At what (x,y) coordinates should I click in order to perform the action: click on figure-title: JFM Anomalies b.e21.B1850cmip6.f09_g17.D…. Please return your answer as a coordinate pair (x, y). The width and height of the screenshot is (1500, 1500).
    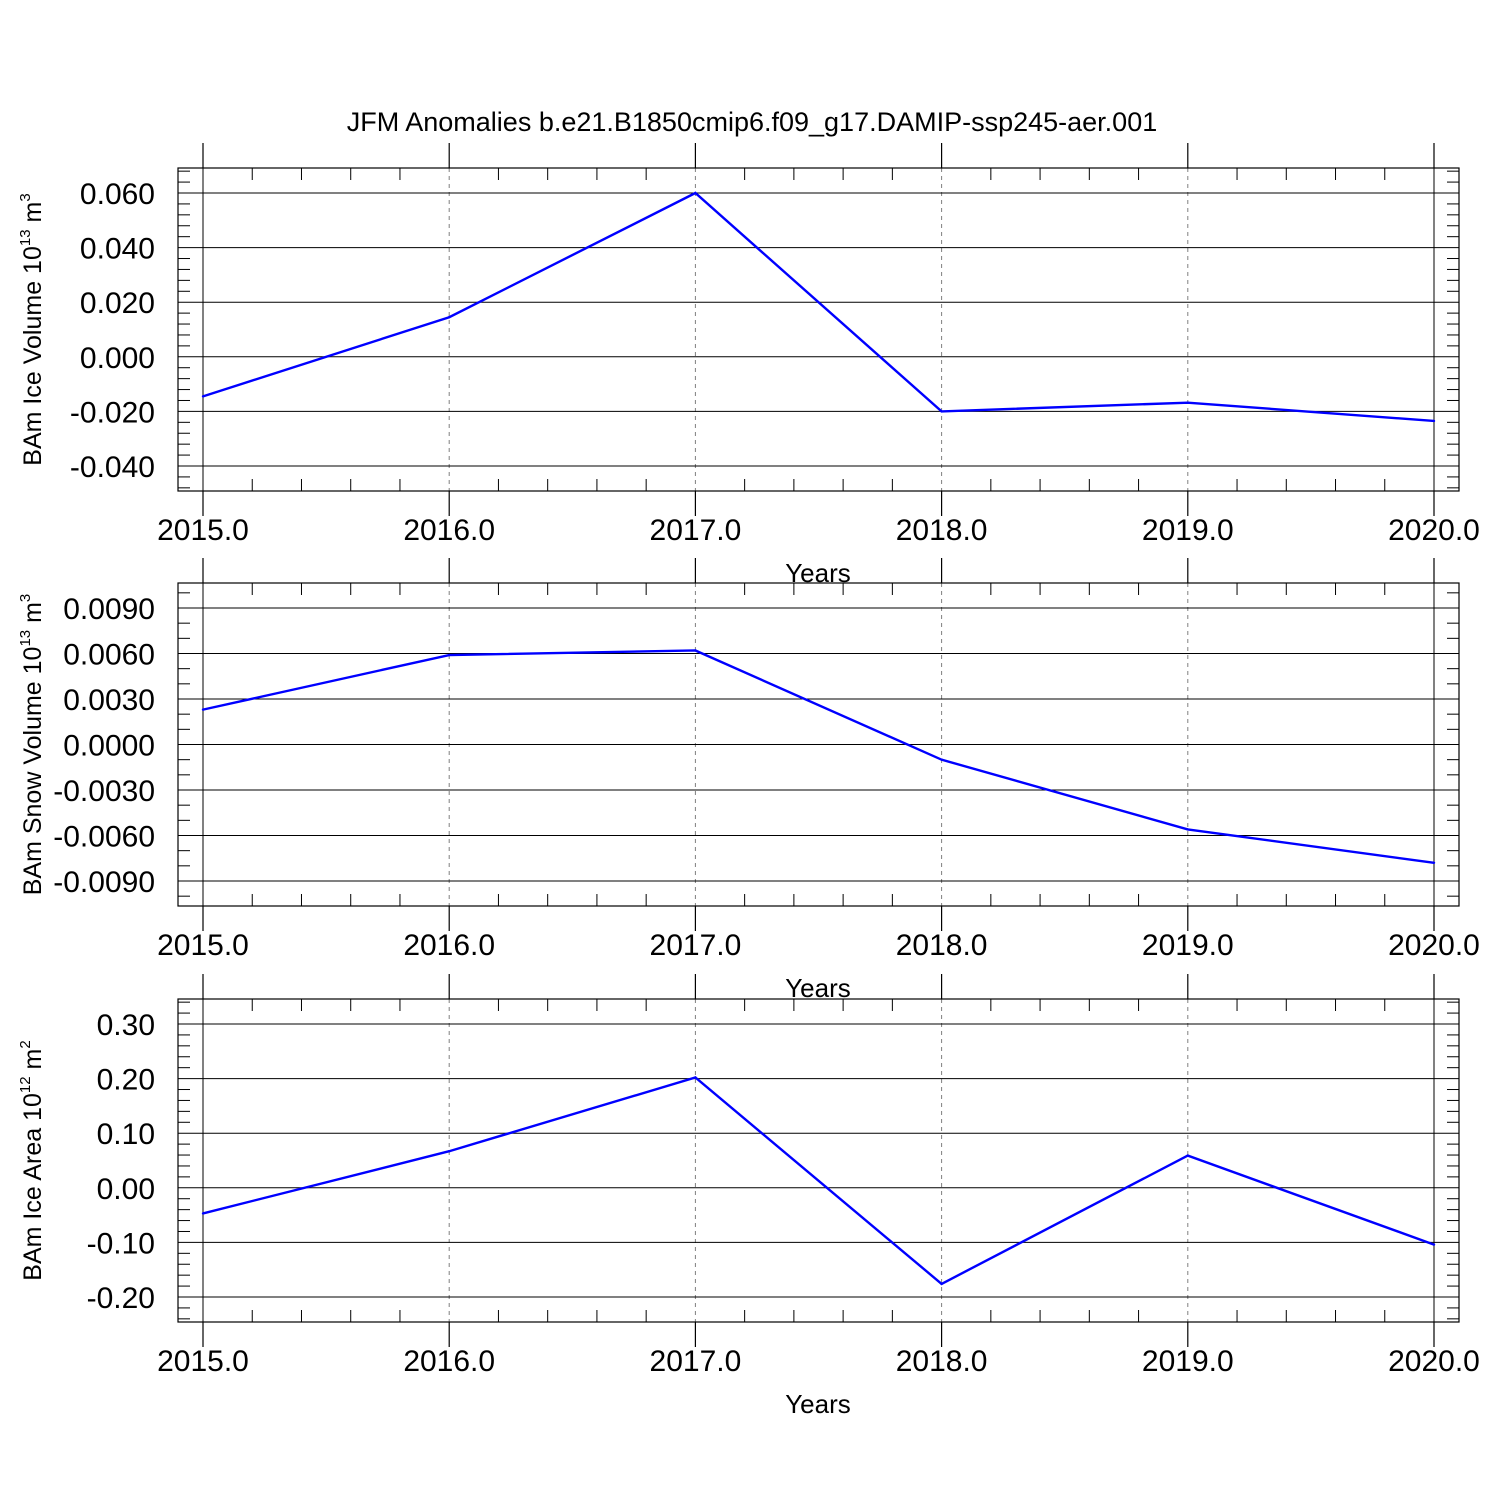
    Looking at the image, I should click on (752, 122).